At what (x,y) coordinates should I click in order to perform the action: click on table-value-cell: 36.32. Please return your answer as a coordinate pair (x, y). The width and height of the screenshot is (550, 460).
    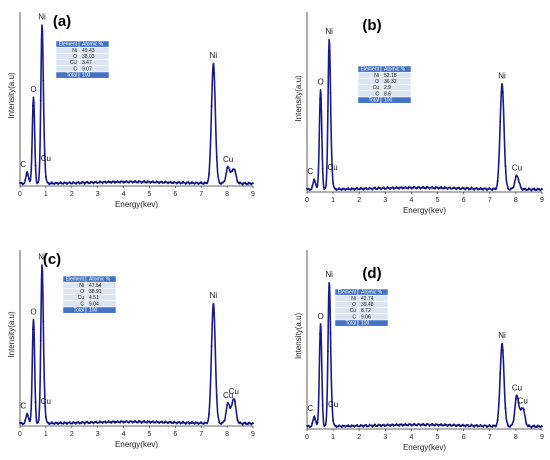
    Looking at the image, I should click on (390, 82).